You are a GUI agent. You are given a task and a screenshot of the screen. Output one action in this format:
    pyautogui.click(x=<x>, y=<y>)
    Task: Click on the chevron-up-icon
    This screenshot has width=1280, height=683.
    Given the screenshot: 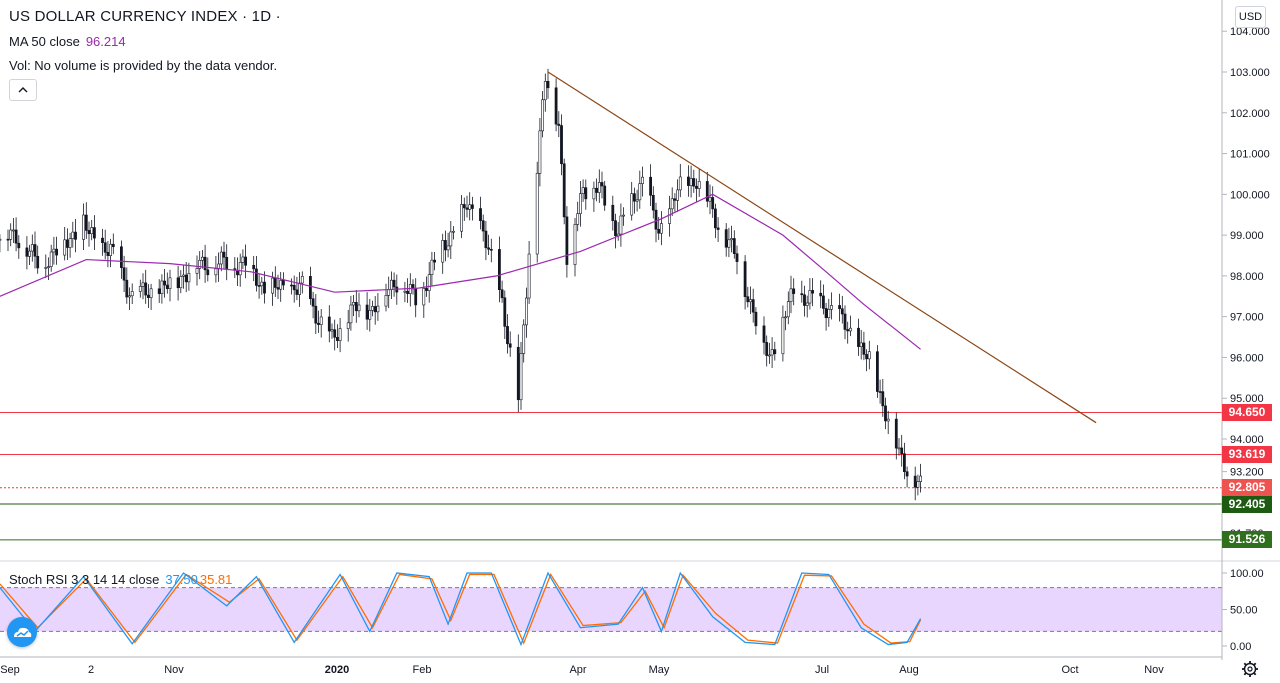 What is the action you would take?
    pyautogui.click(x=23, y=90)
    